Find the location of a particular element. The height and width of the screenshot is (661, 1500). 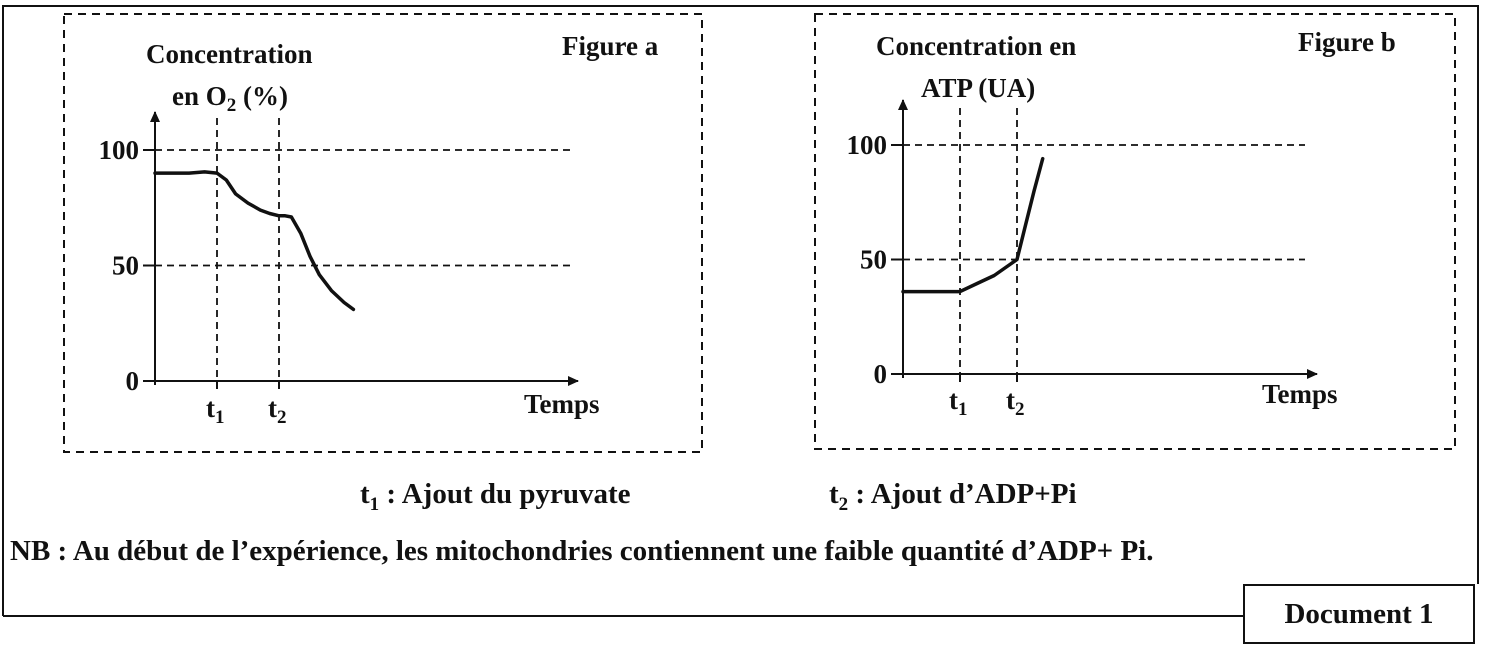

figure-a-y-tick-label-0: 0 is located at coordinates (133, 381).